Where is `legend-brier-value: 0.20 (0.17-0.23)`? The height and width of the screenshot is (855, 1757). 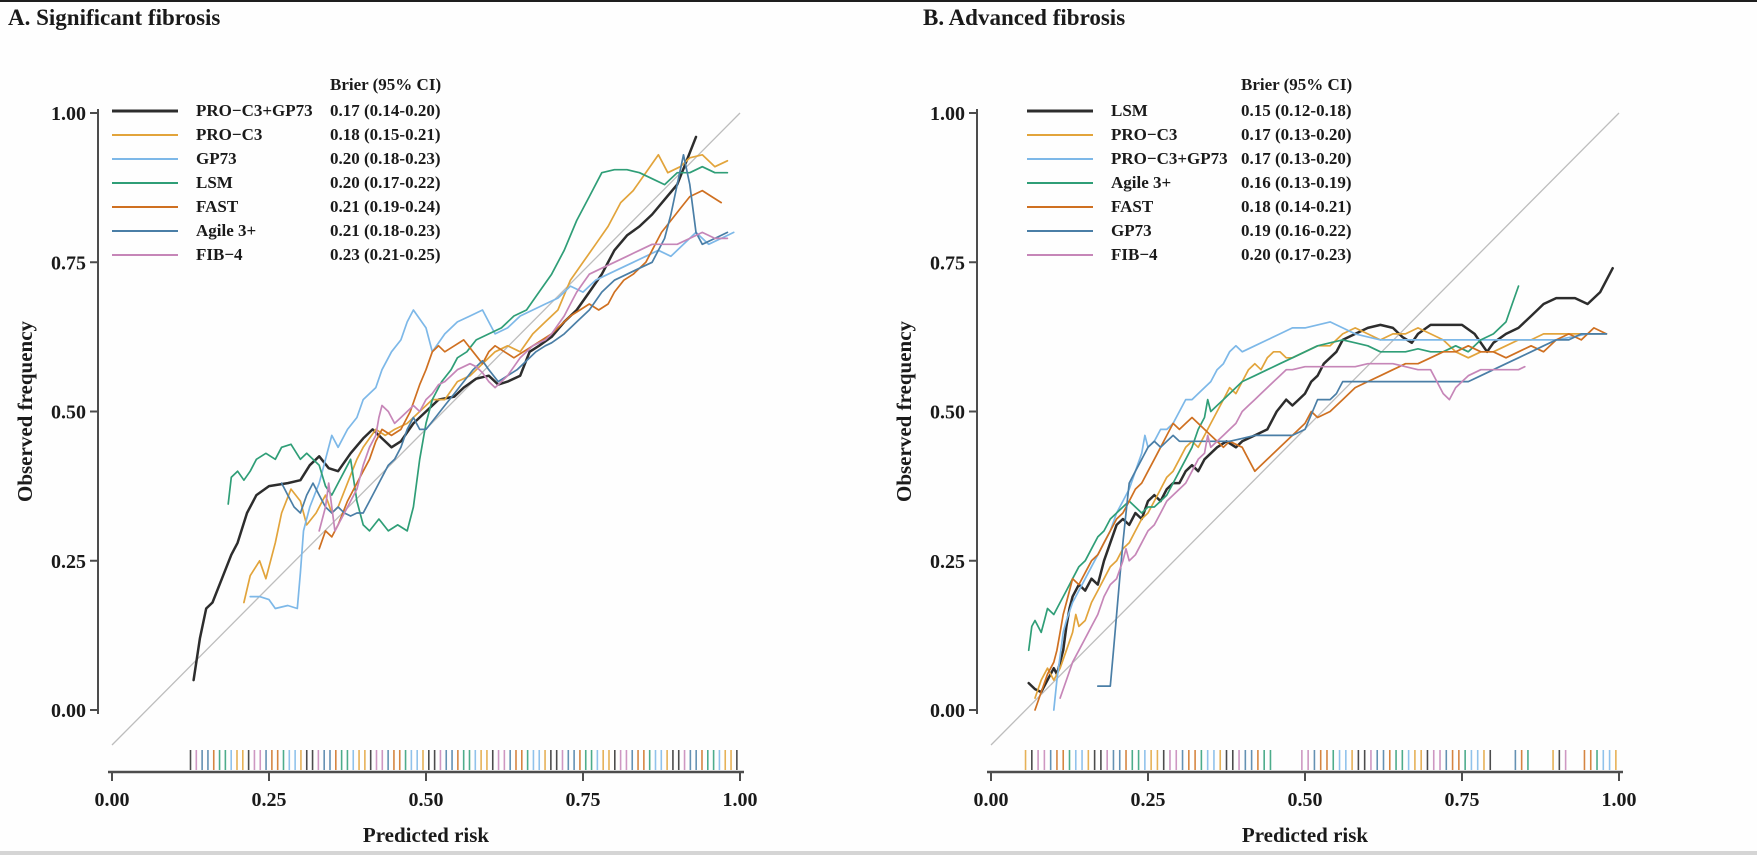
legend-brier-value: 0.20 (0.17-0.23) is located at coordinates (1296, 254).